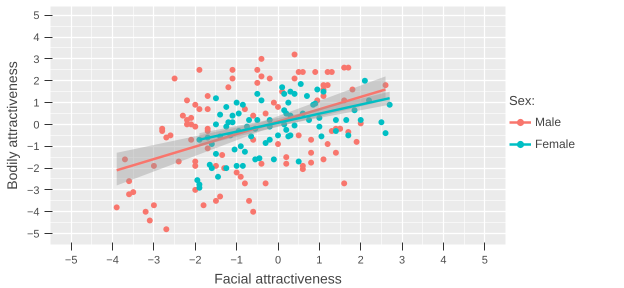  I want to click on legend-label: Male, so click(548, 121).